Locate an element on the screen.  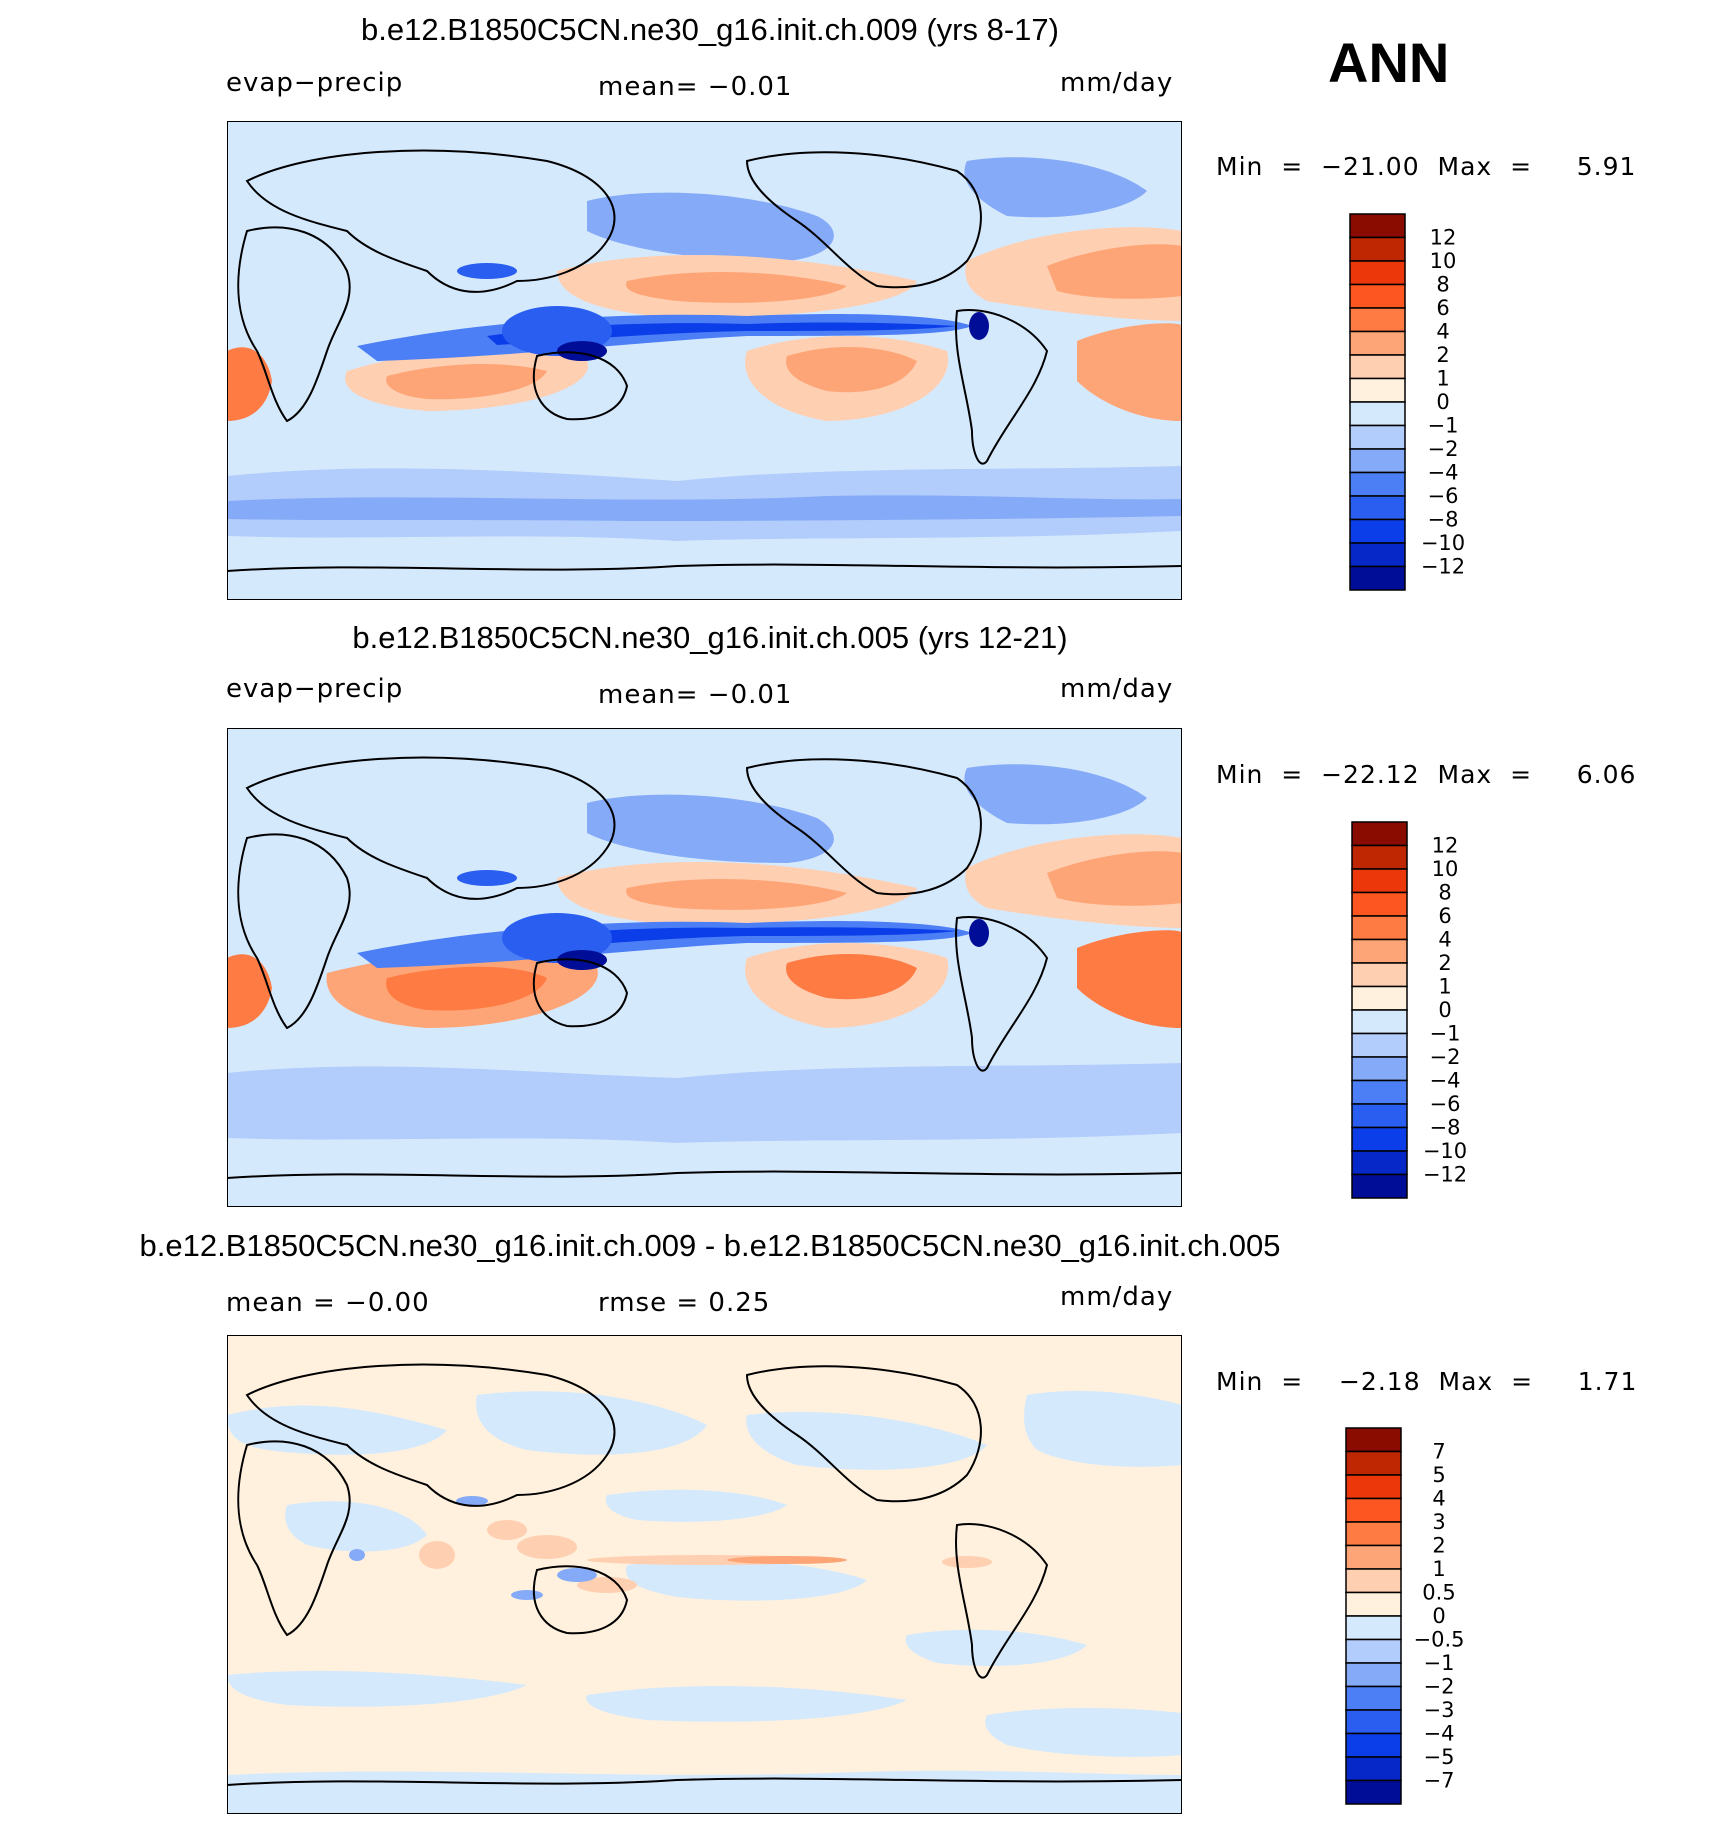
colorbar-tick-label: −2 is located at coordinates (1443, 449).